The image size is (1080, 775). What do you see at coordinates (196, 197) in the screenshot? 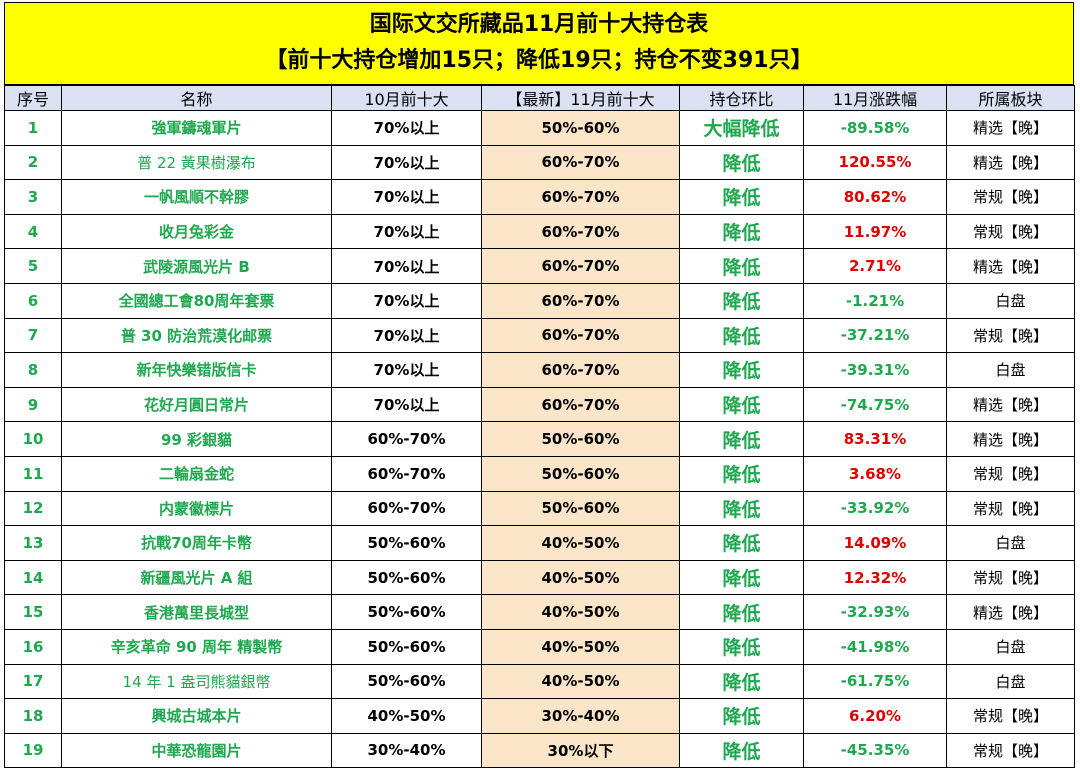
I see `row-name: 一帆風順不幹膠` at bounding box center [196, 197].